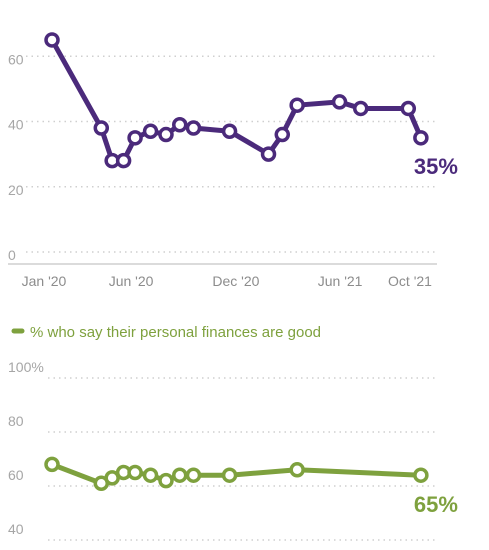 Image resolution: width=489 pixels, height=550 pixels. Describe the element at coordinates (26, 367) in the screenshot. I see `y-tick-label: 100%` at that location.